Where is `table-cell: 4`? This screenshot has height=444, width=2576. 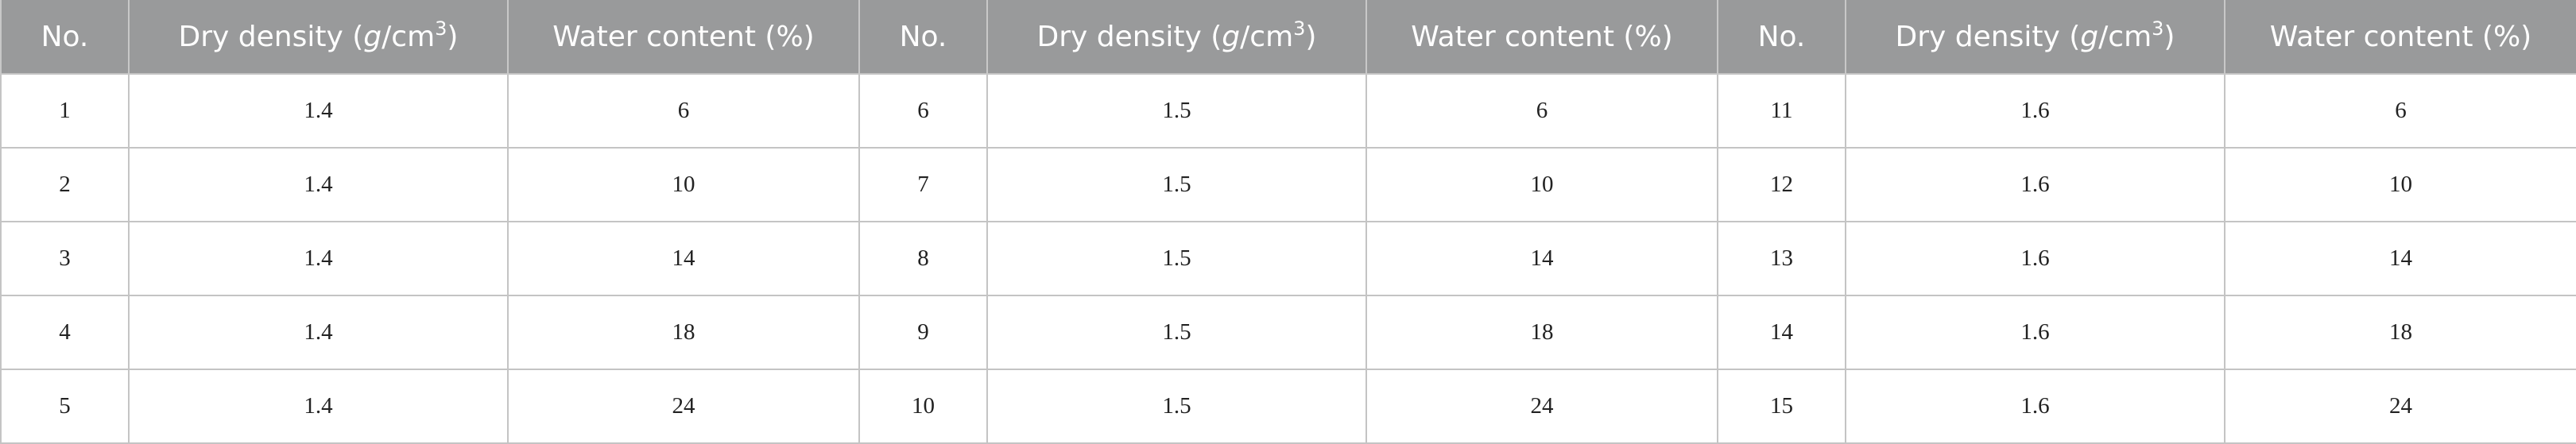 table-cell: 4 is located at coordinates (65, 332).